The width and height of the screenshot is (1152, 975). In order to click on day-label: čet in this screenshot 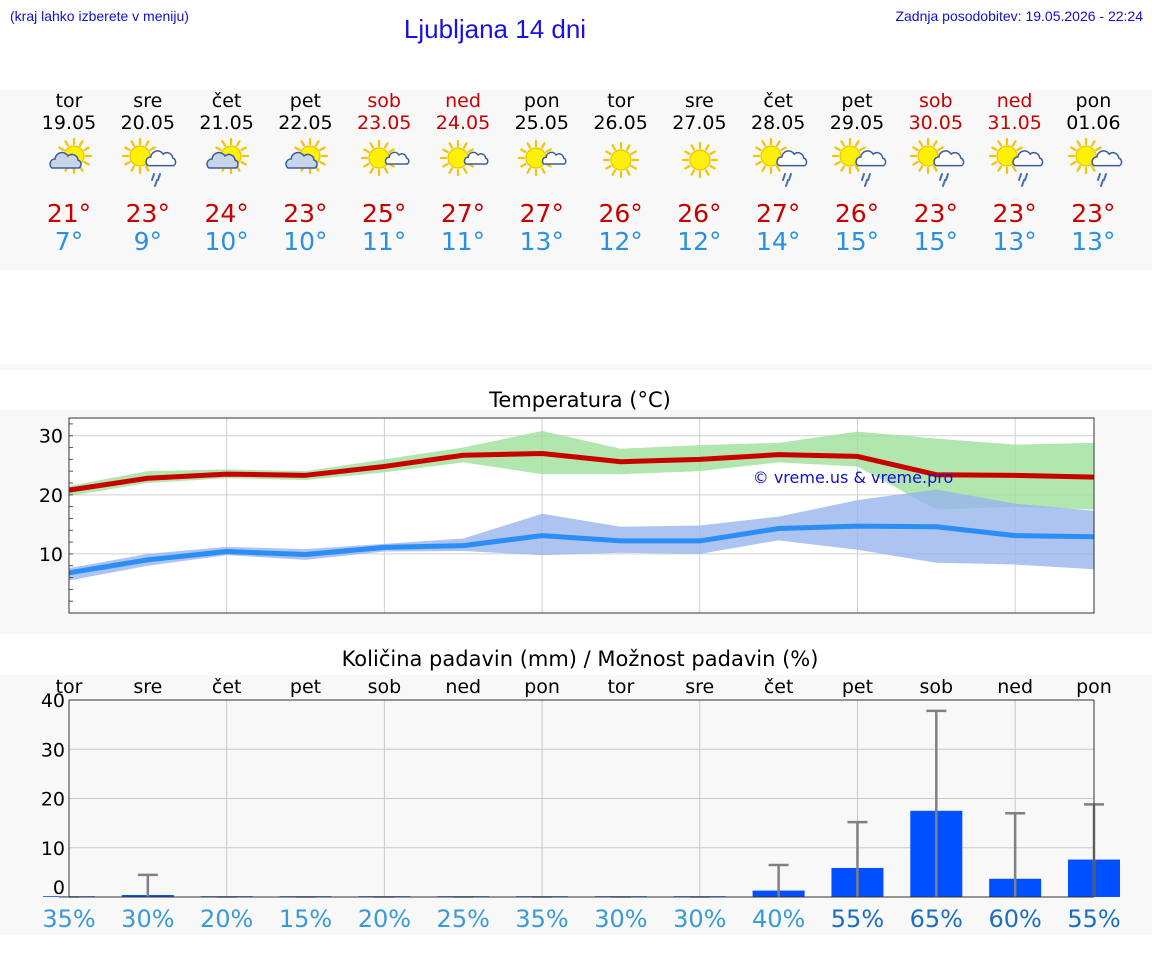, I will do `click(779, 687)`.